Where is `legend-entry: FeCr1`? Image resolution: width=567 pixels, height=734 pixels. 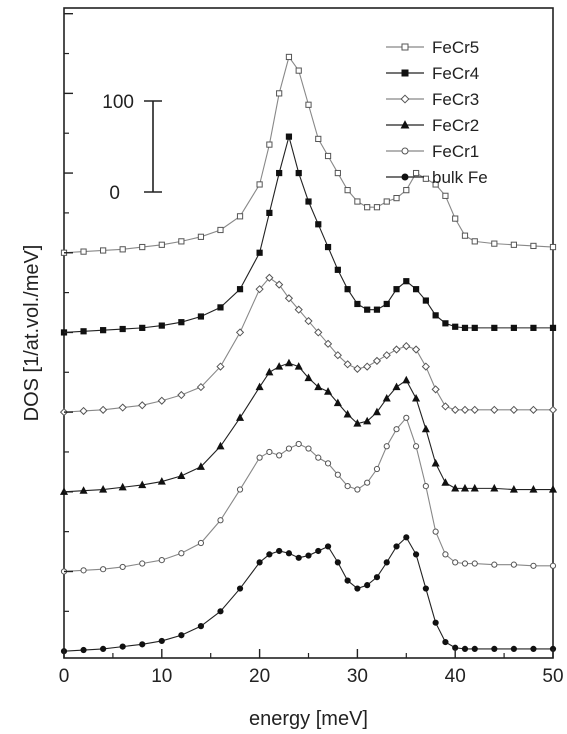 legend-entry: FeCr1 is located at coordinates (432, 151).